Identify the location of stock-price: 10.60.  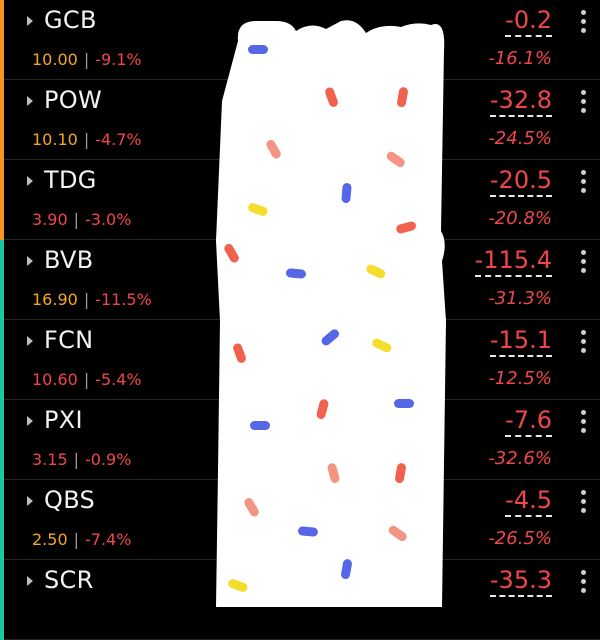
(55, 379).